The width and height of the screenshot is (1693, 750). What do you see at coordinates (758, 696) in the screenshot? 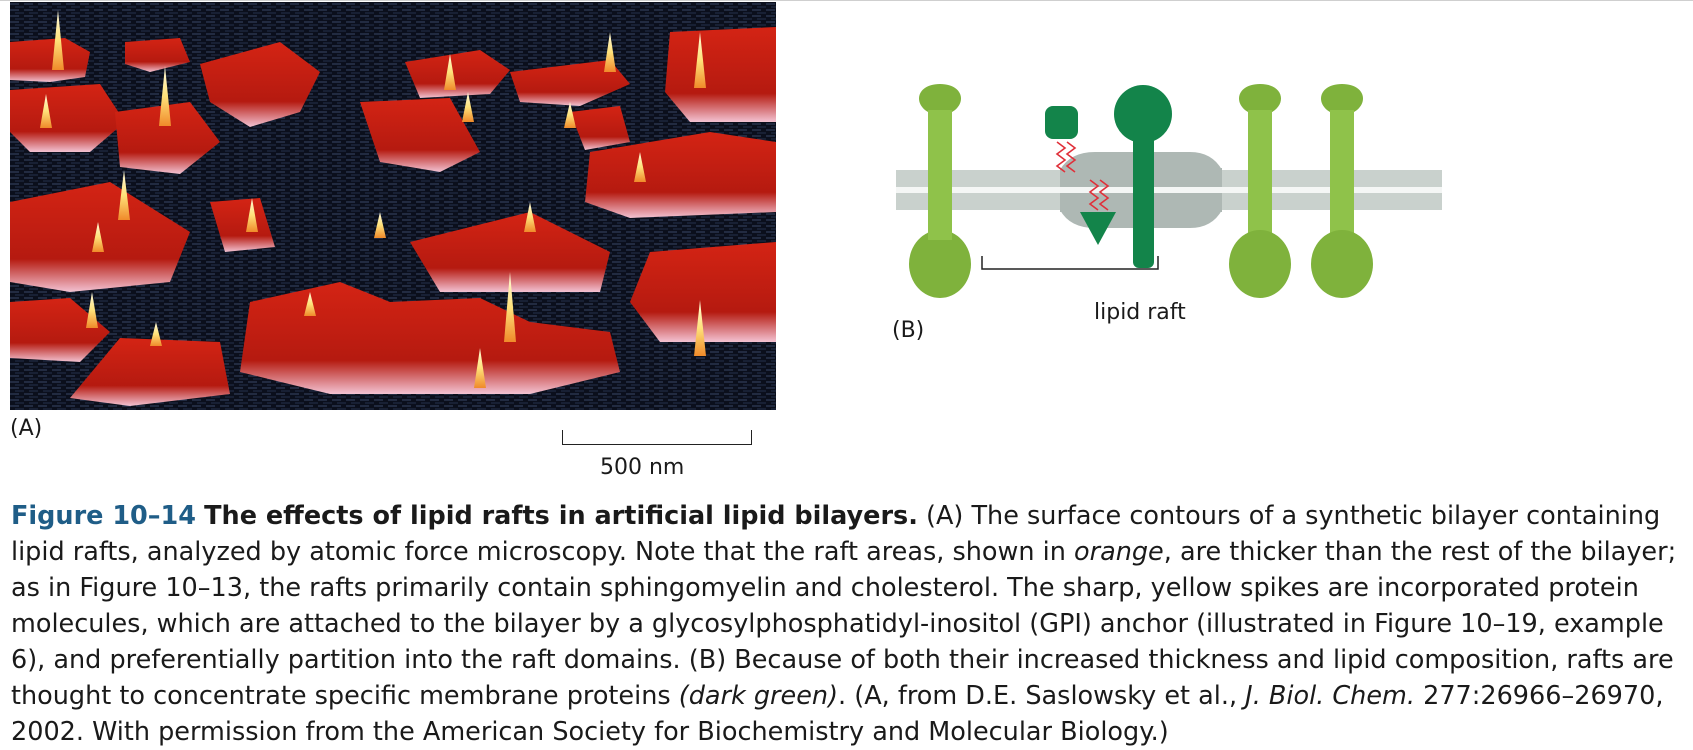
I see `caption-italic-dark-green: (dark green)` at bounding box center [758, 696].